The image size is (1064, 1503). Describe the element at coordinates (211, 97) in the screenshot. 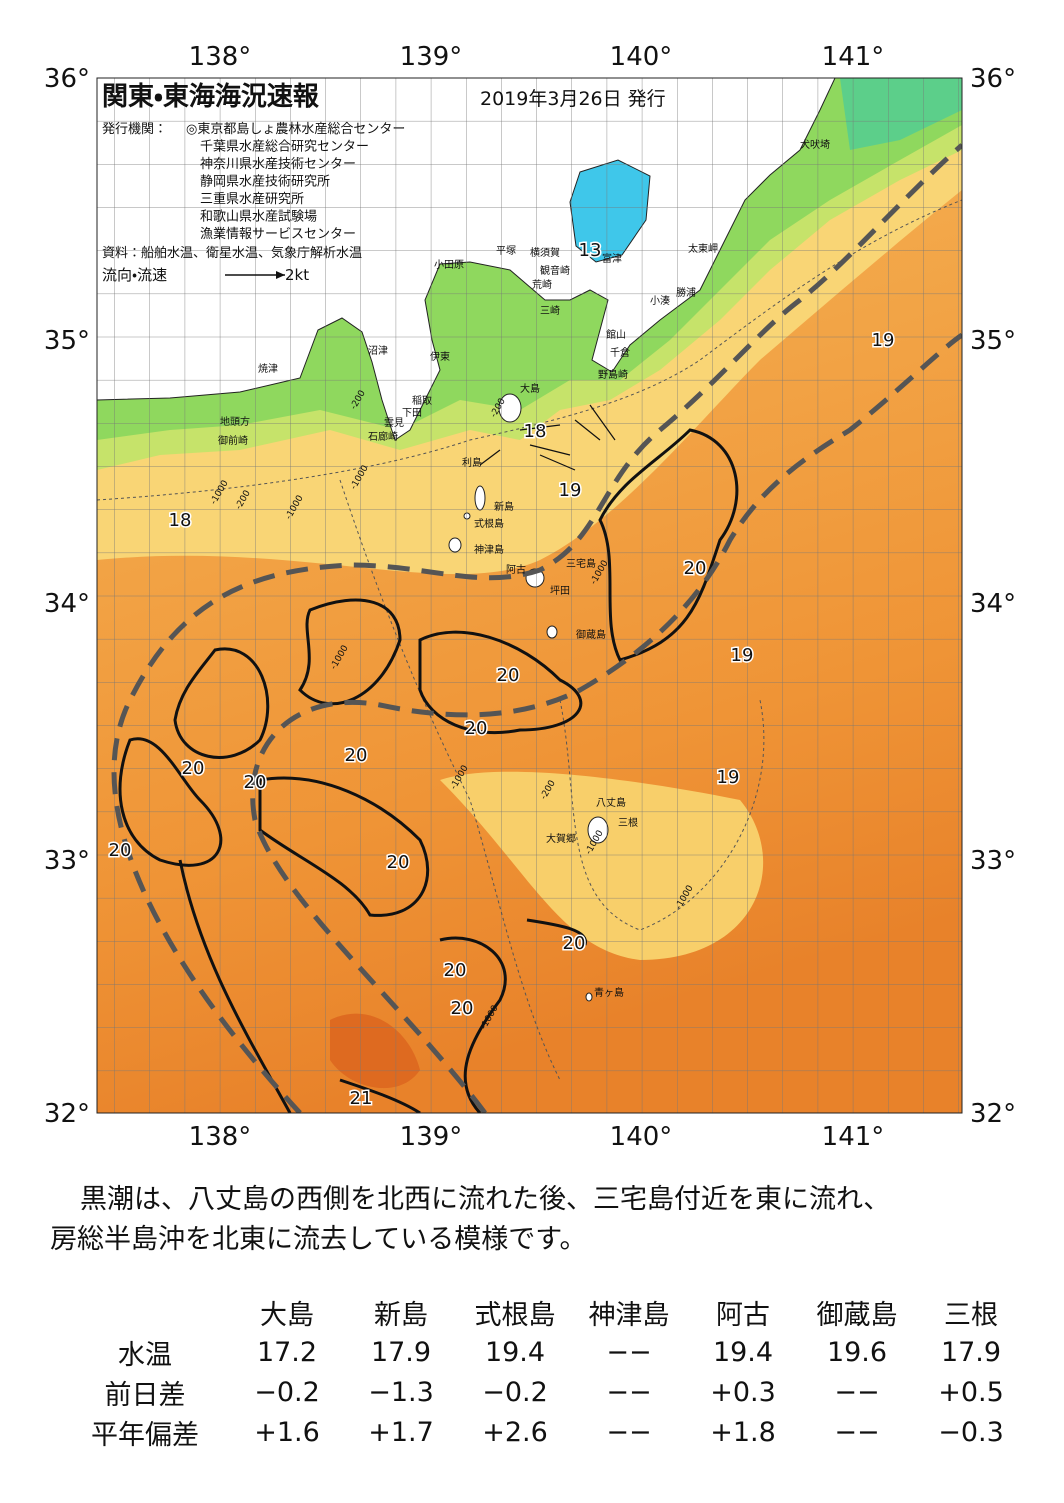

I see `title: 関東・東海海況速報` at that location.